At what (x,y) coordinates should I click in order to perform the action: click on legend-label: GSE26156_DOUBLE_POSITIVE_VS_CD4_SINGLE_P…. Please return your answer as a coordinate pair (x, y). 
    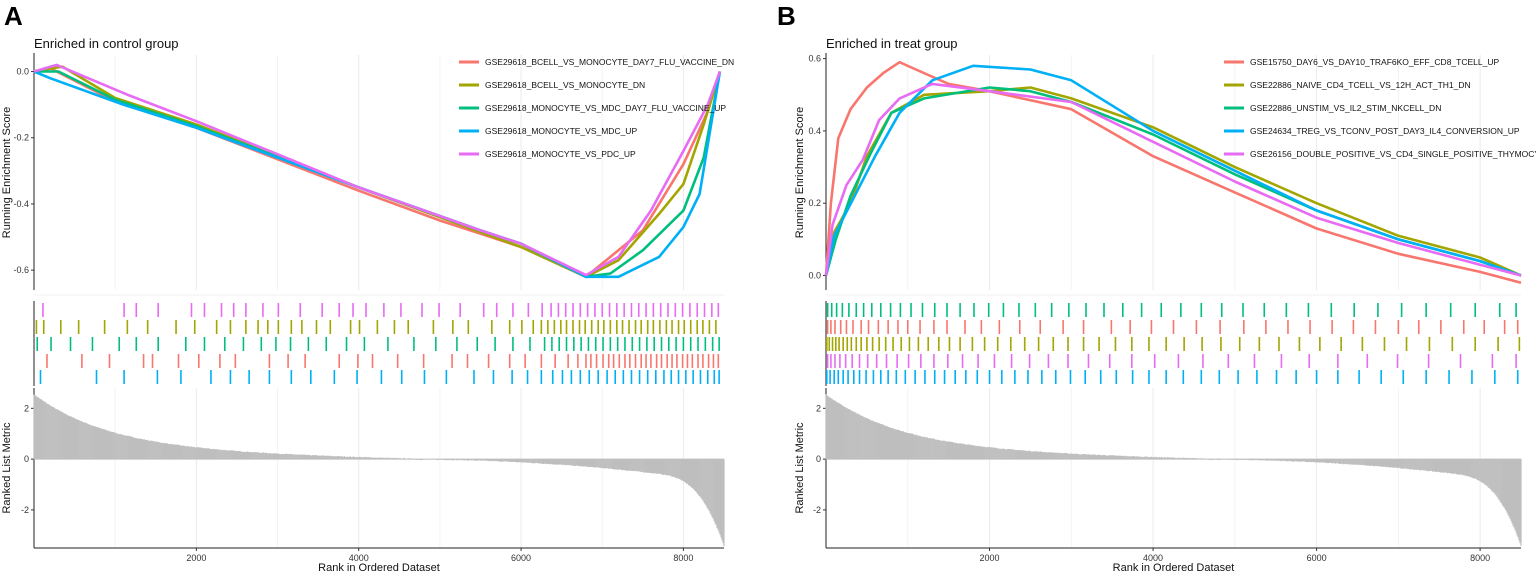
    Looking at the image, I should click on (1393, 154).